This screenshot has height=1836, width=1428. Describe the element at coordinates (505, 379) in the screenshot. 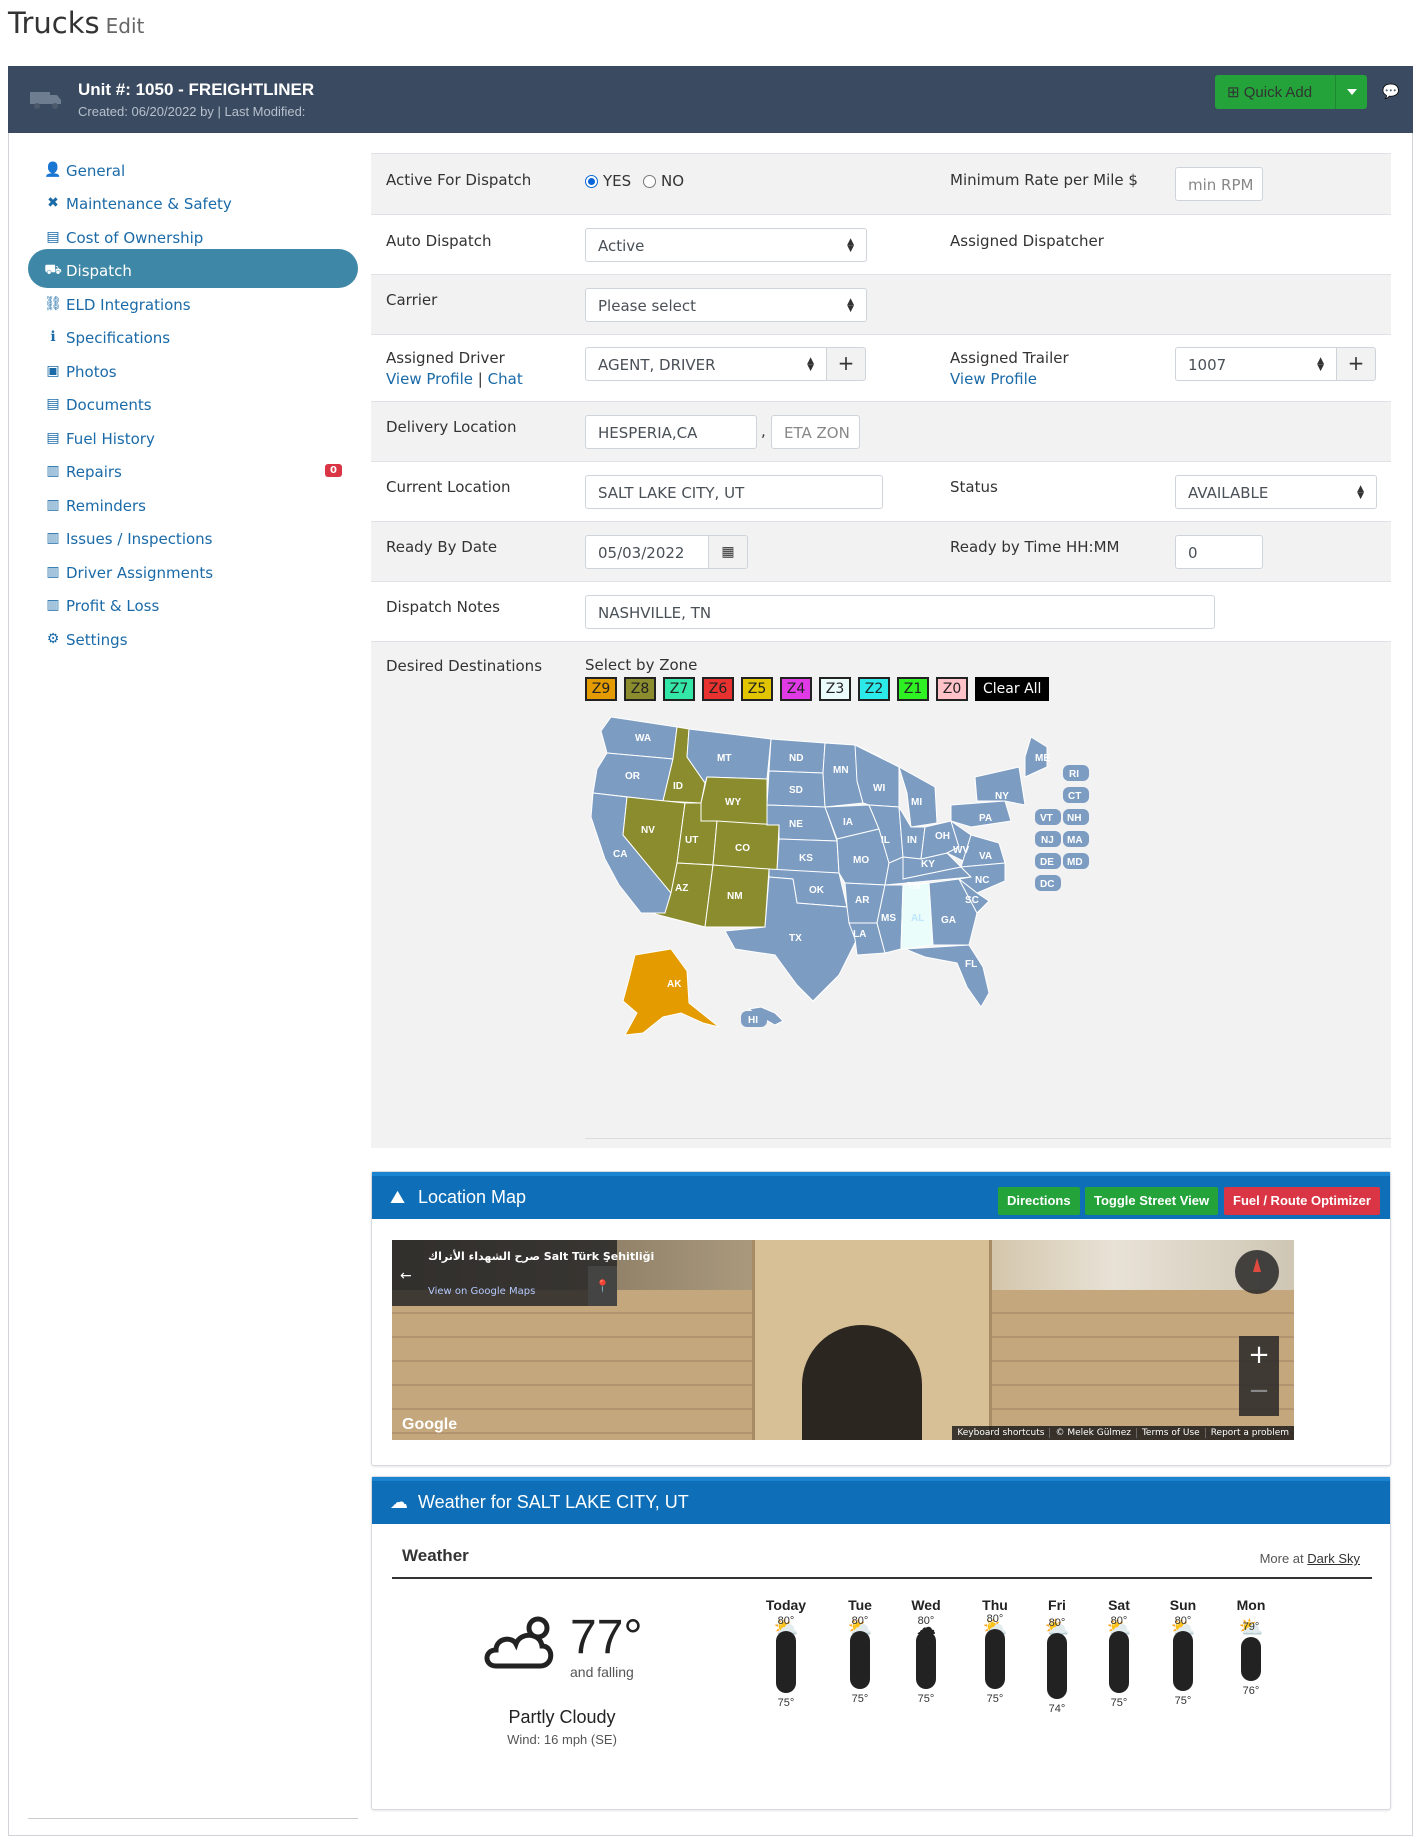

I see `driver-chat-link: Chat` at that location.